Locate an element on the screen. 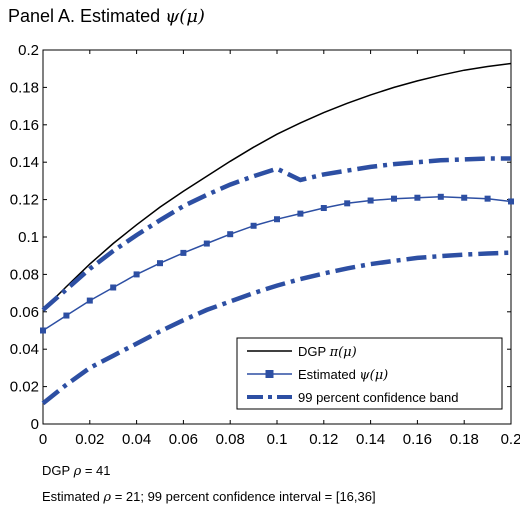 The height and width of the screenshot is (514, 520). x-tick-label: 0.04 is located at coordinates (136, 439).